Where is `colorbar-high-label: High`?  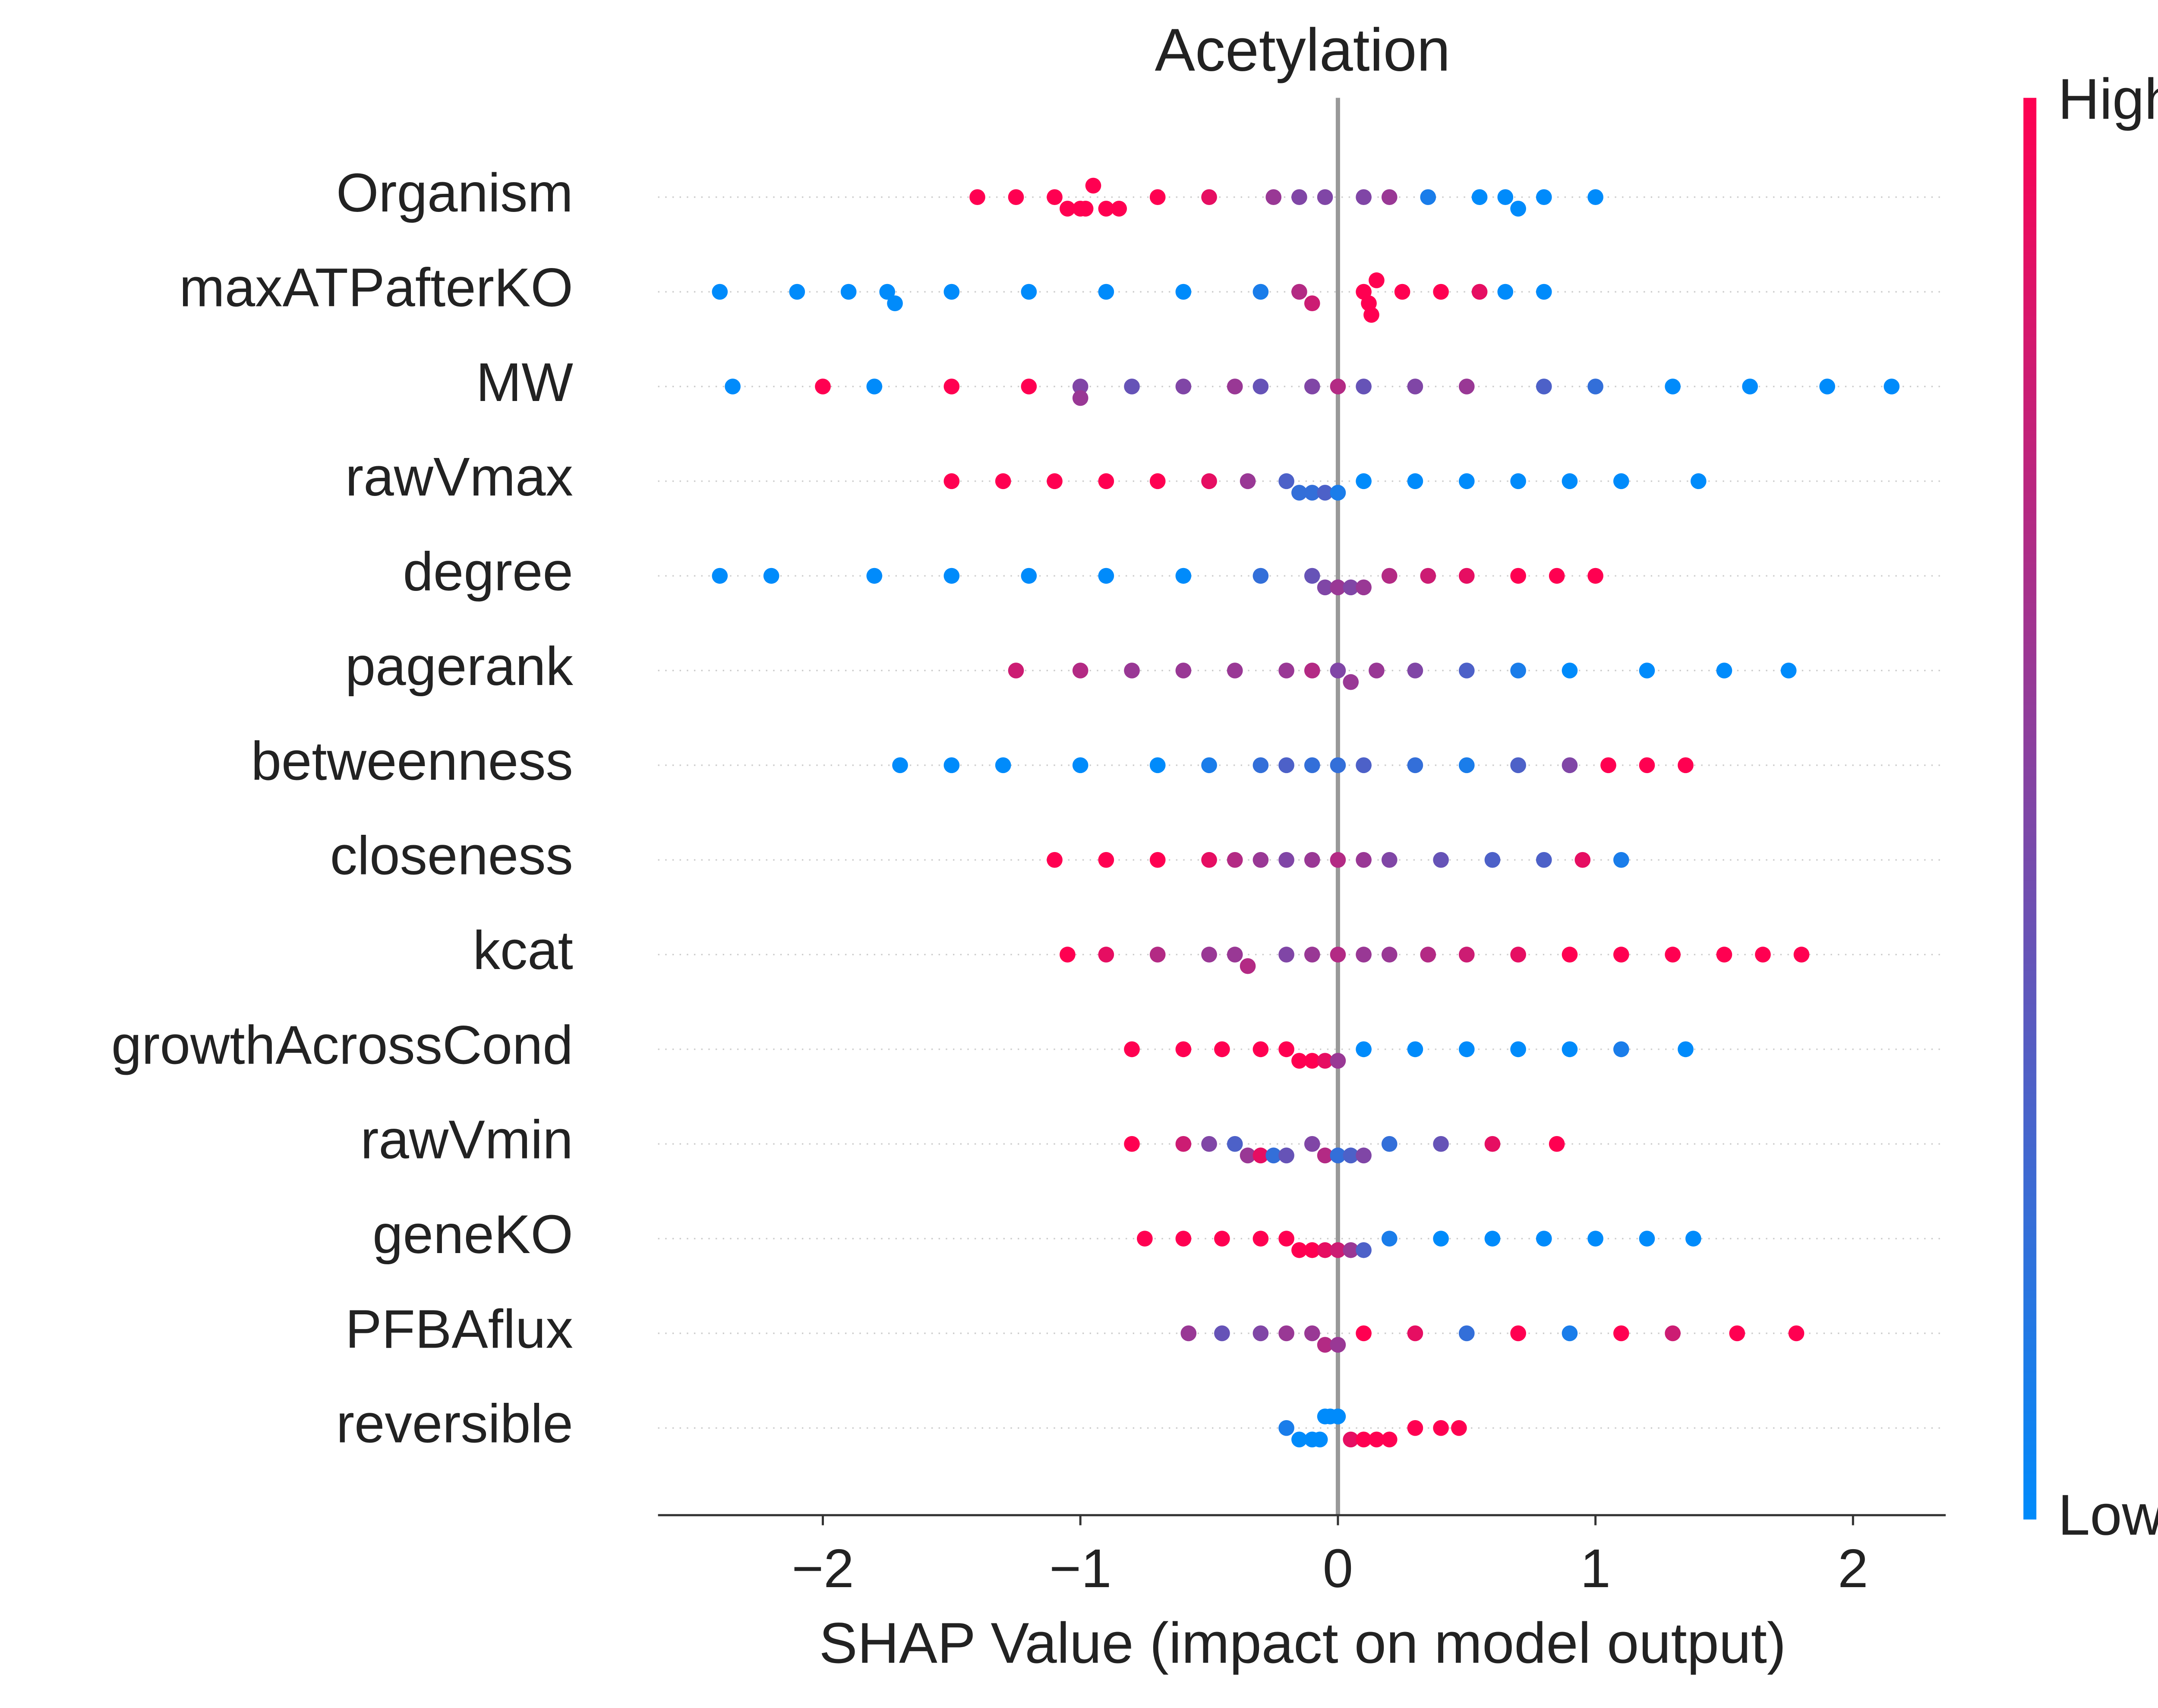 colorbar-high-label: High is located at coordinates (2108, 99).